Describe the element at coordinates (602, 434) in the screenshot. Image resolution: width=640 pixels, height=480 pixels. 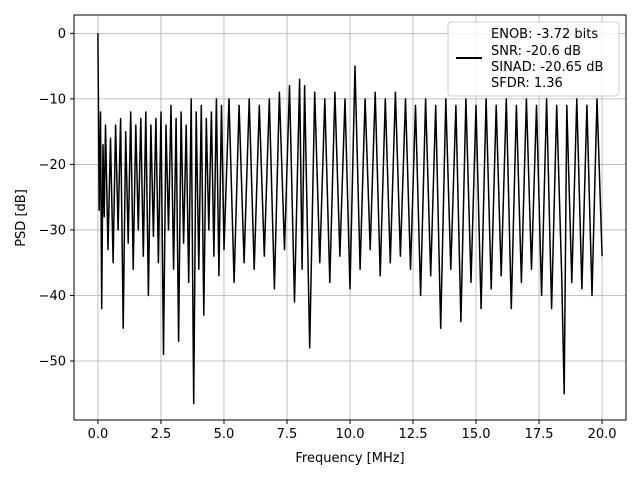
I see `x-tick-label: 20.0` at that location.